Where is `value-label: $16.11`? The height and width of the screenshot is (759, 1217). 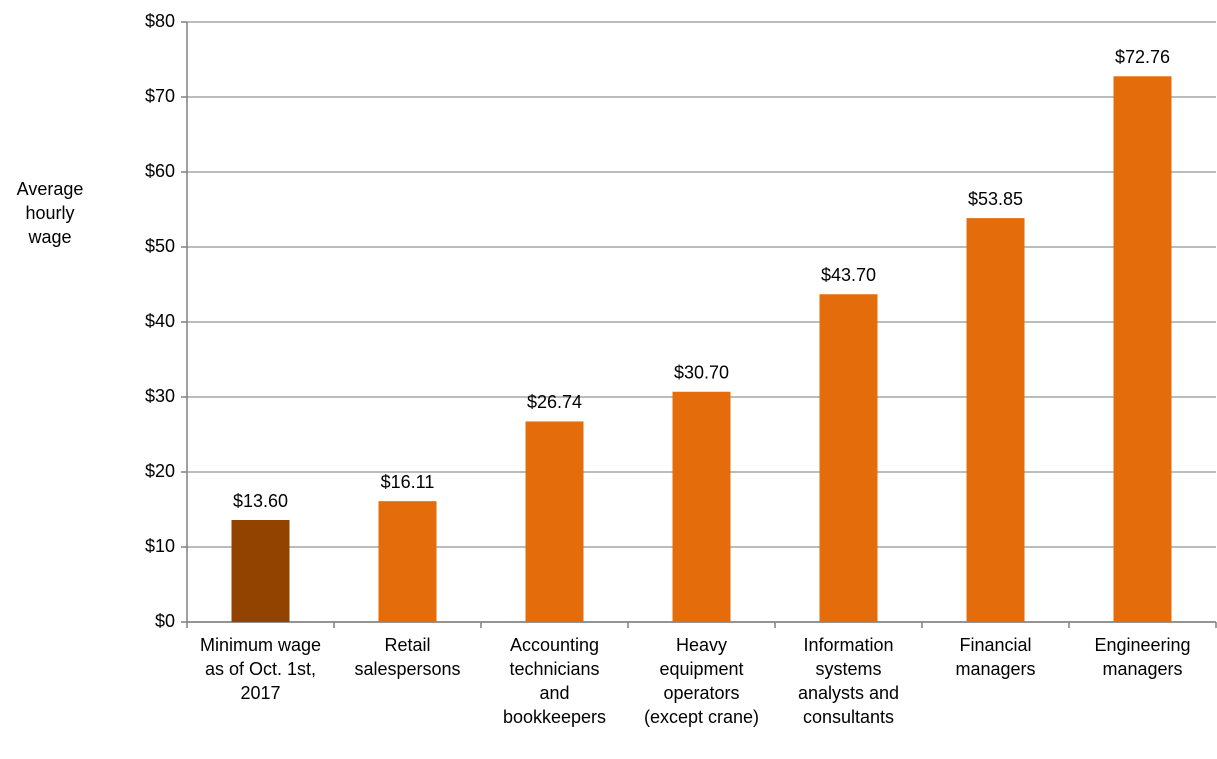 value-label: $16.11 is located at coordinates (408, 482).